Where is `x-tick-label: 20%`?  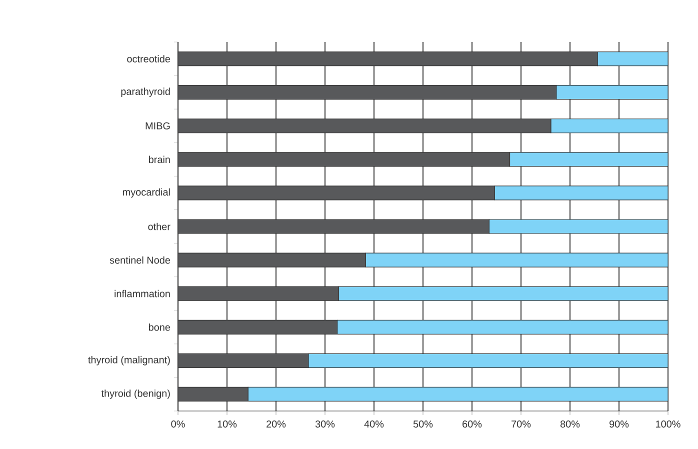 x-tick-label: 20% is located at coordinates (276, 424).